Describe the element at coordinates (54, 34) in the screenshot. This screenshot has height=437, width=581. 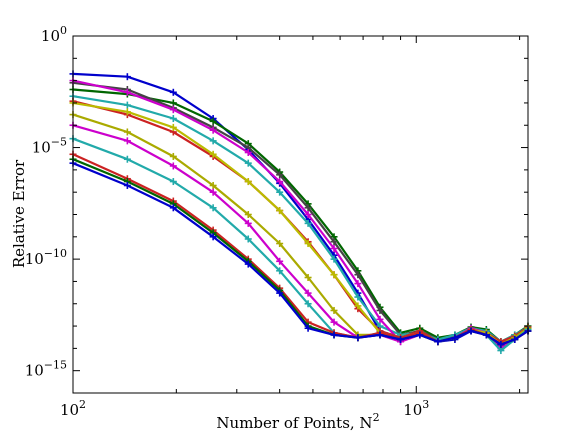
I see `y-tick-label: 10⁰` at that location.